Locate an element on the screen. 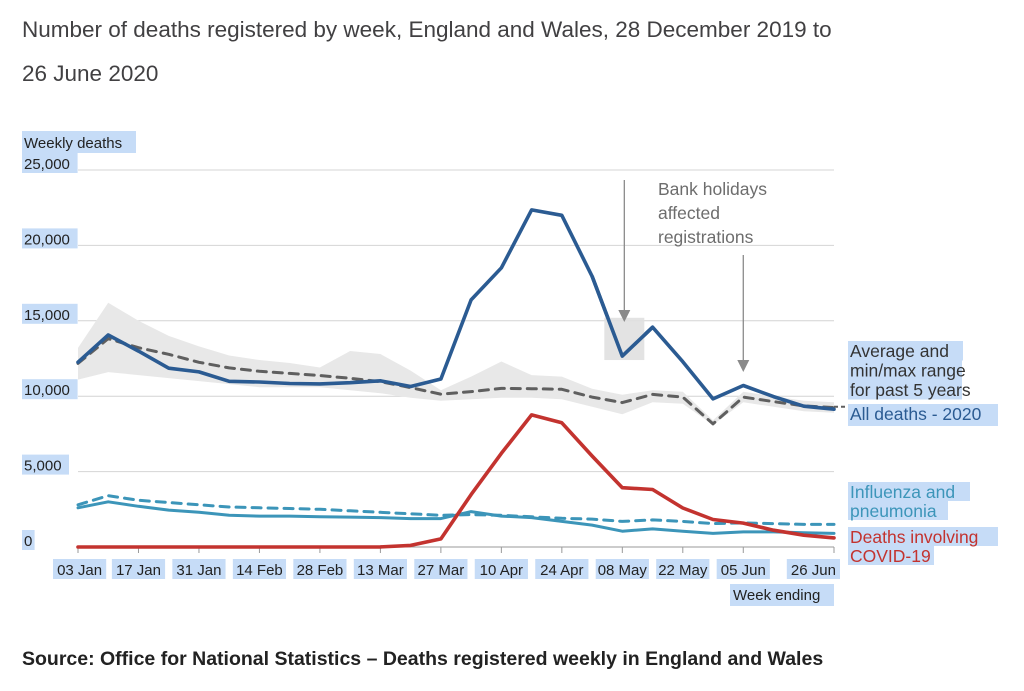 Image resolution: width=1024 pixels, height=691 pixels. x-tick-label: 08 May is located at coordinates (623, 570).